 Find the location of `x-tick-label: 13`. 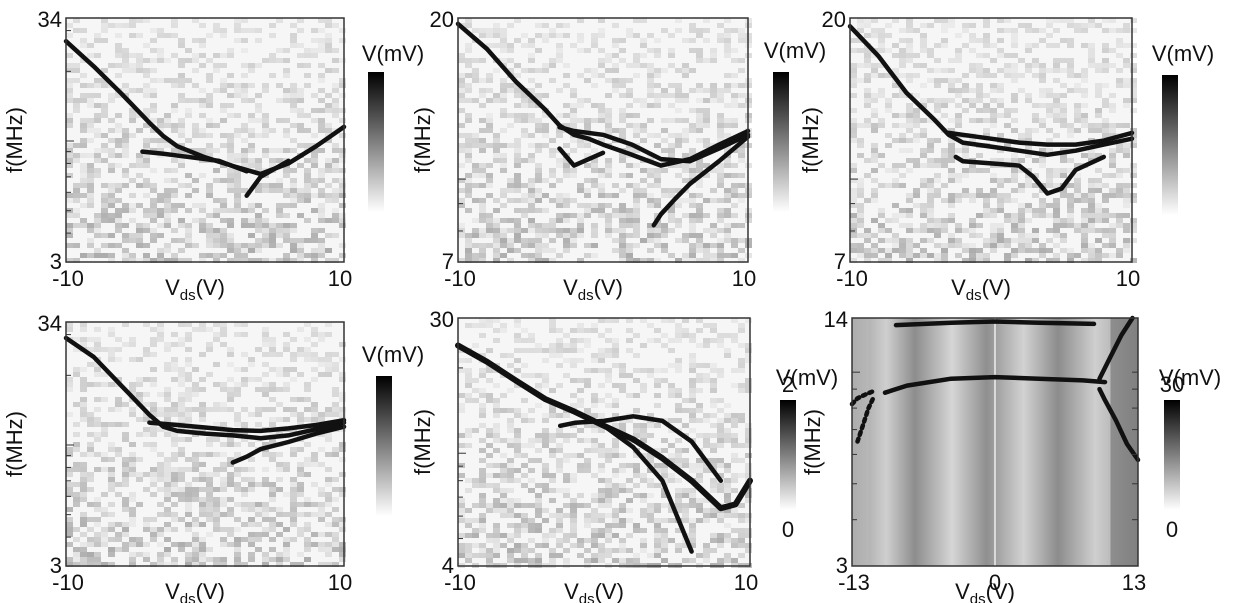

x-tick-label: 13 is located at coordinates (1134, 582).